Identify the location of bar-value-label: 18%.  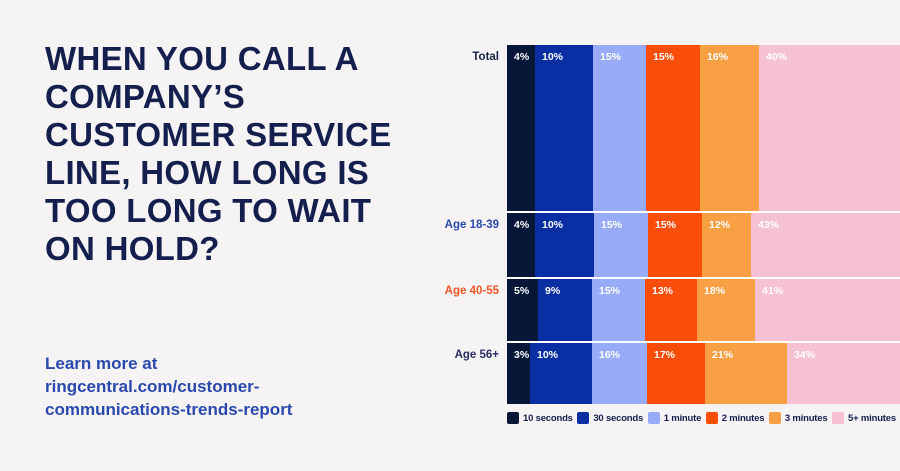
(715, 291).